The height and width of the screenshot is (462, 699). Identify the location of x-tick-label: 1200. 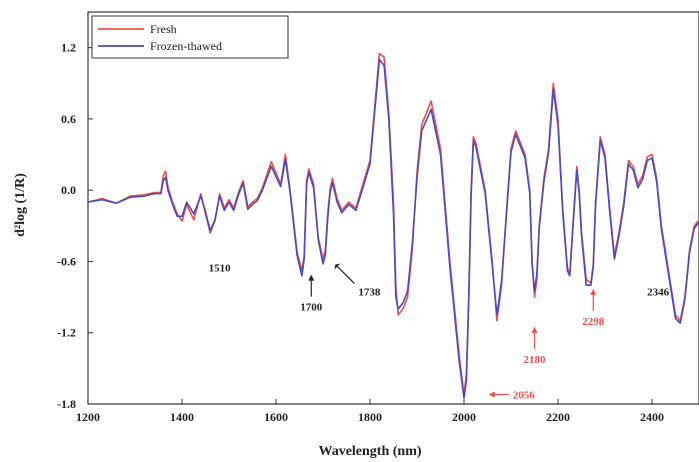
(88, 417).